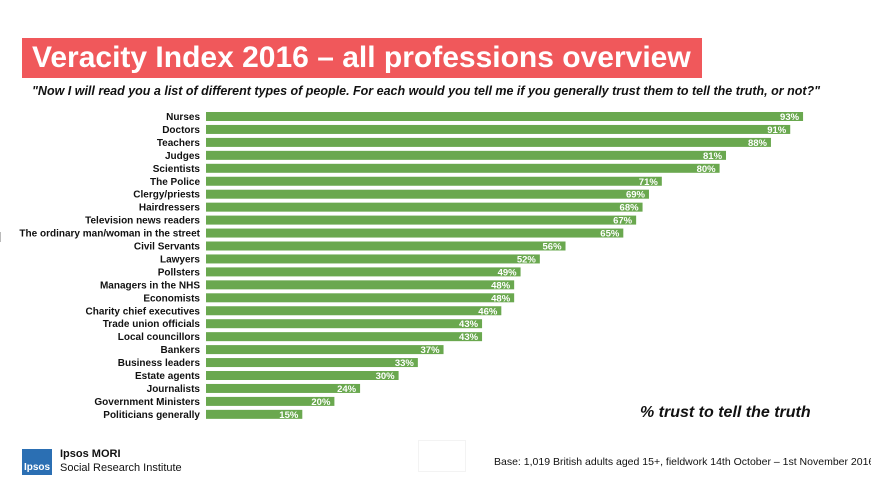 The image size is (871, 480). What do you see at coordinates (147, 402) in the screenshot?
I see `category-label: Government Ministers` at bounding box center [147, 402].